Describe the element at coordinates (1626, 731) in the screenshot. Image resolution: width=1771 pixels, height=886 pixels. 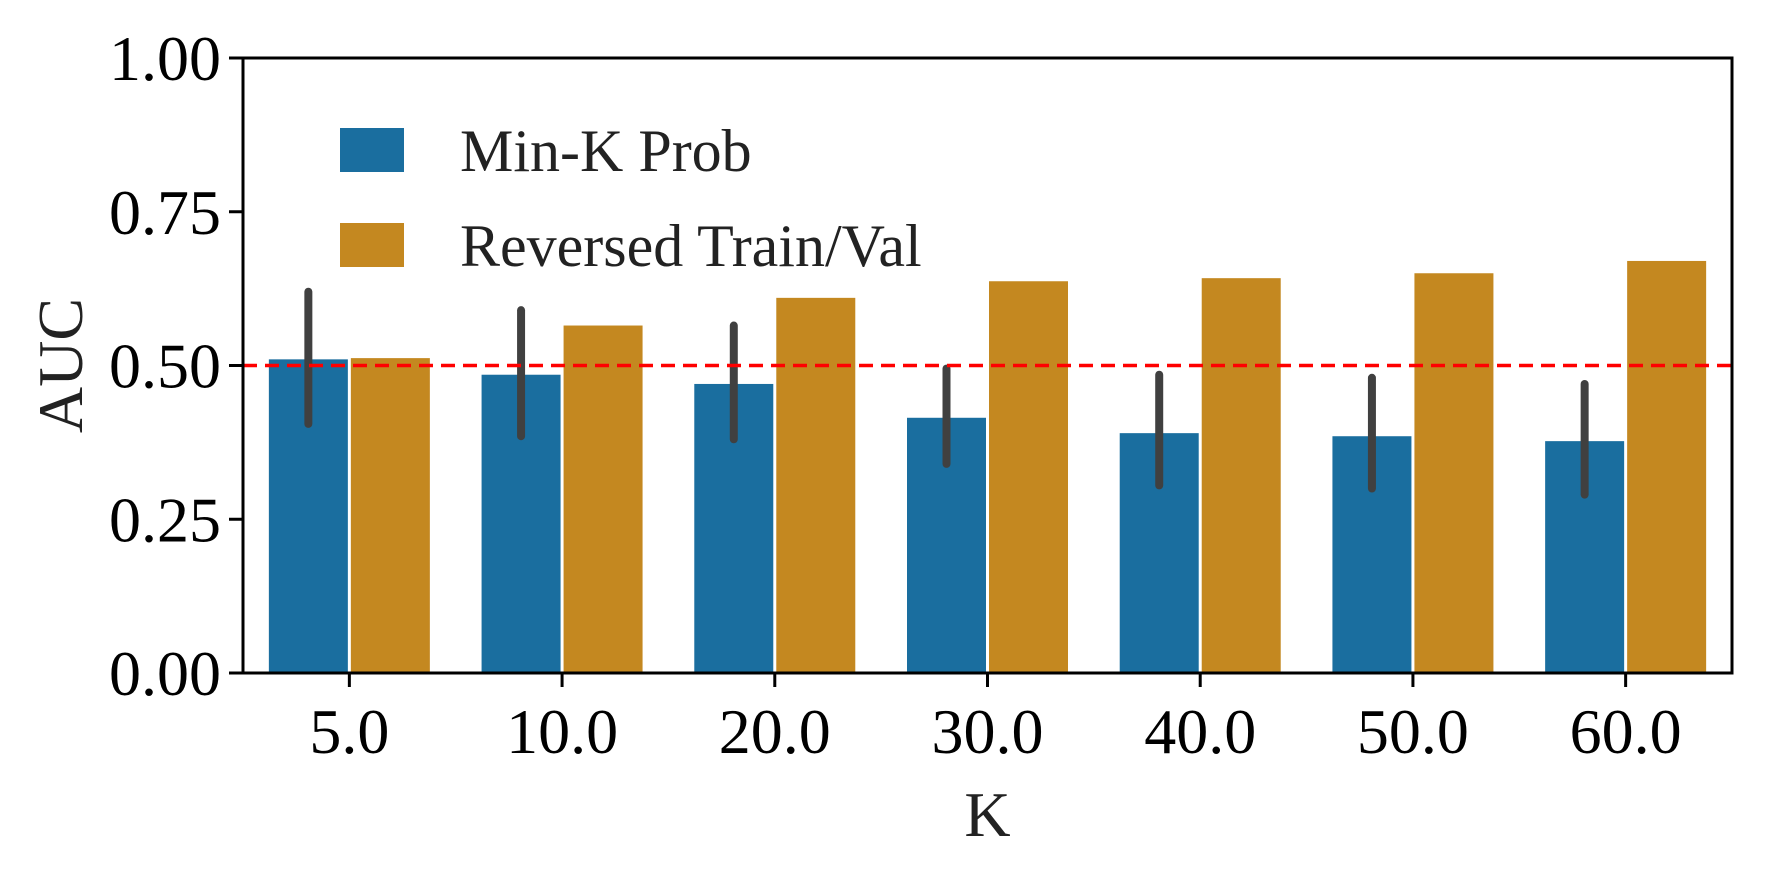
I see `x-tick-label: 60.0` at that location.